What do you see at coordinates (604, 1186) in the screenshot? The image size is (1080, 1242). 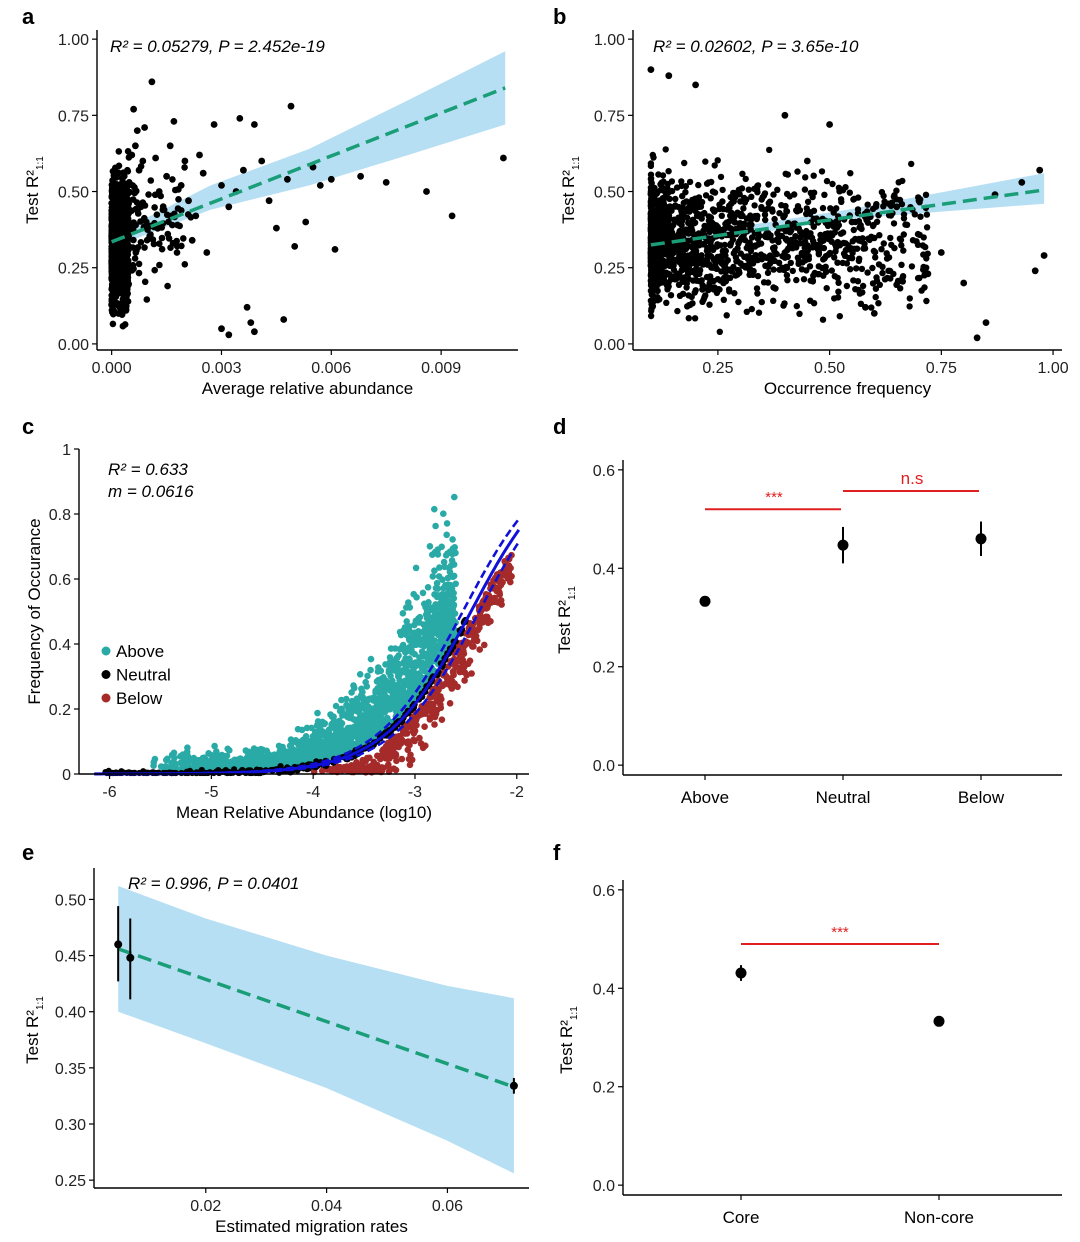 I see `panel-f-y-tick-label: 0.0` at bounding box center [604, 1186].